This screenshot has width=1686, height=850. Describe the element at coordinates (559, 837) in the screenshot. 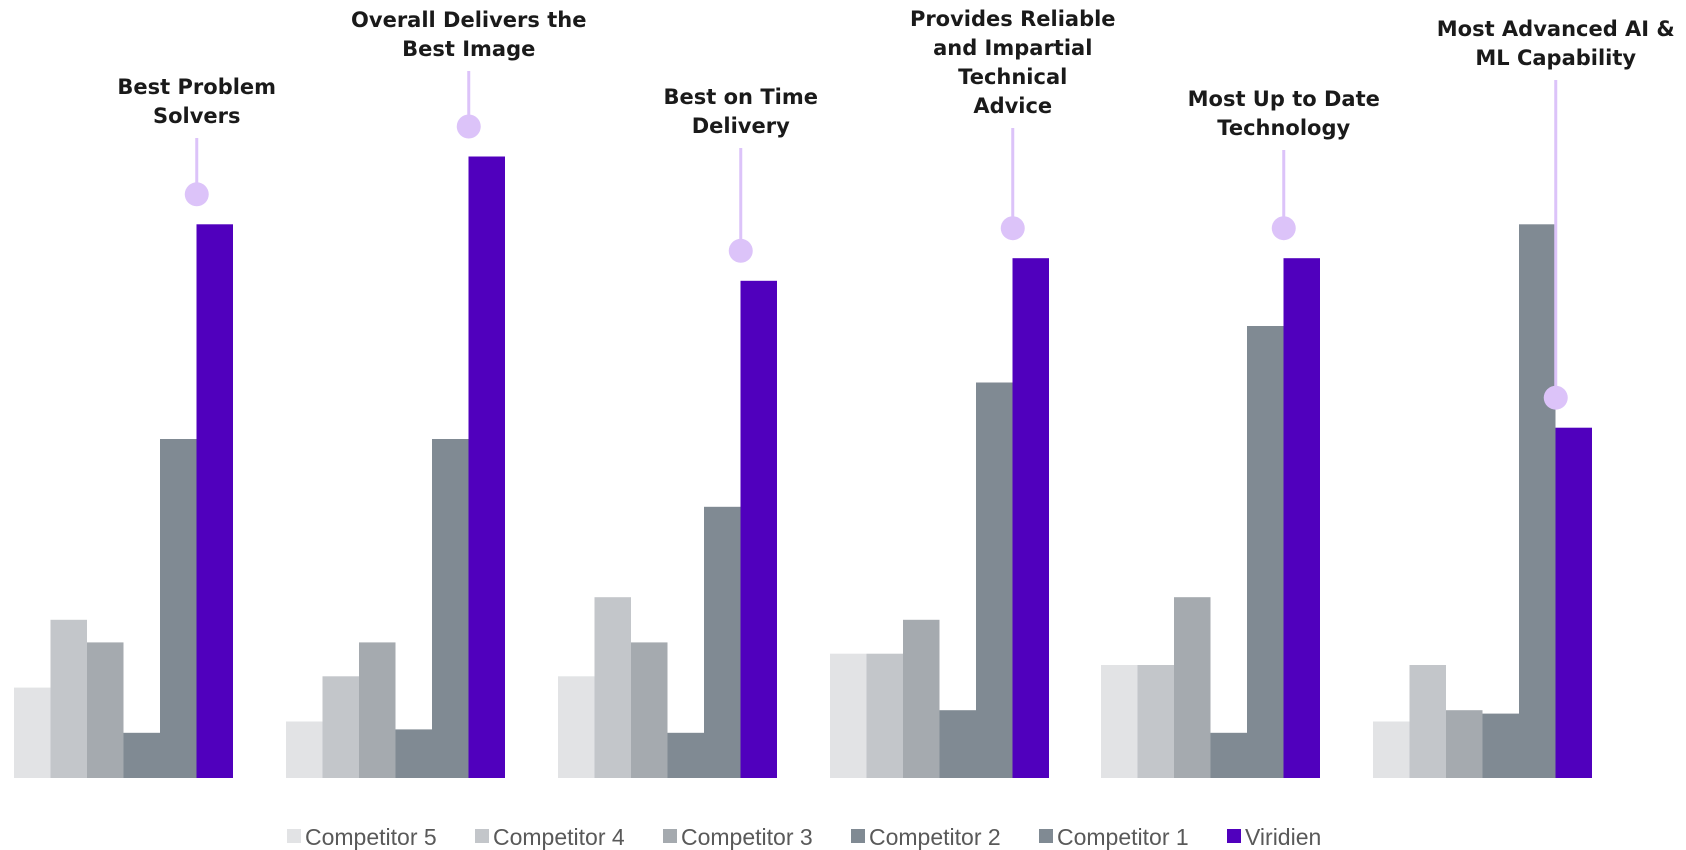

I see `legend-label-competitor-4: Competitor 4` at that location.